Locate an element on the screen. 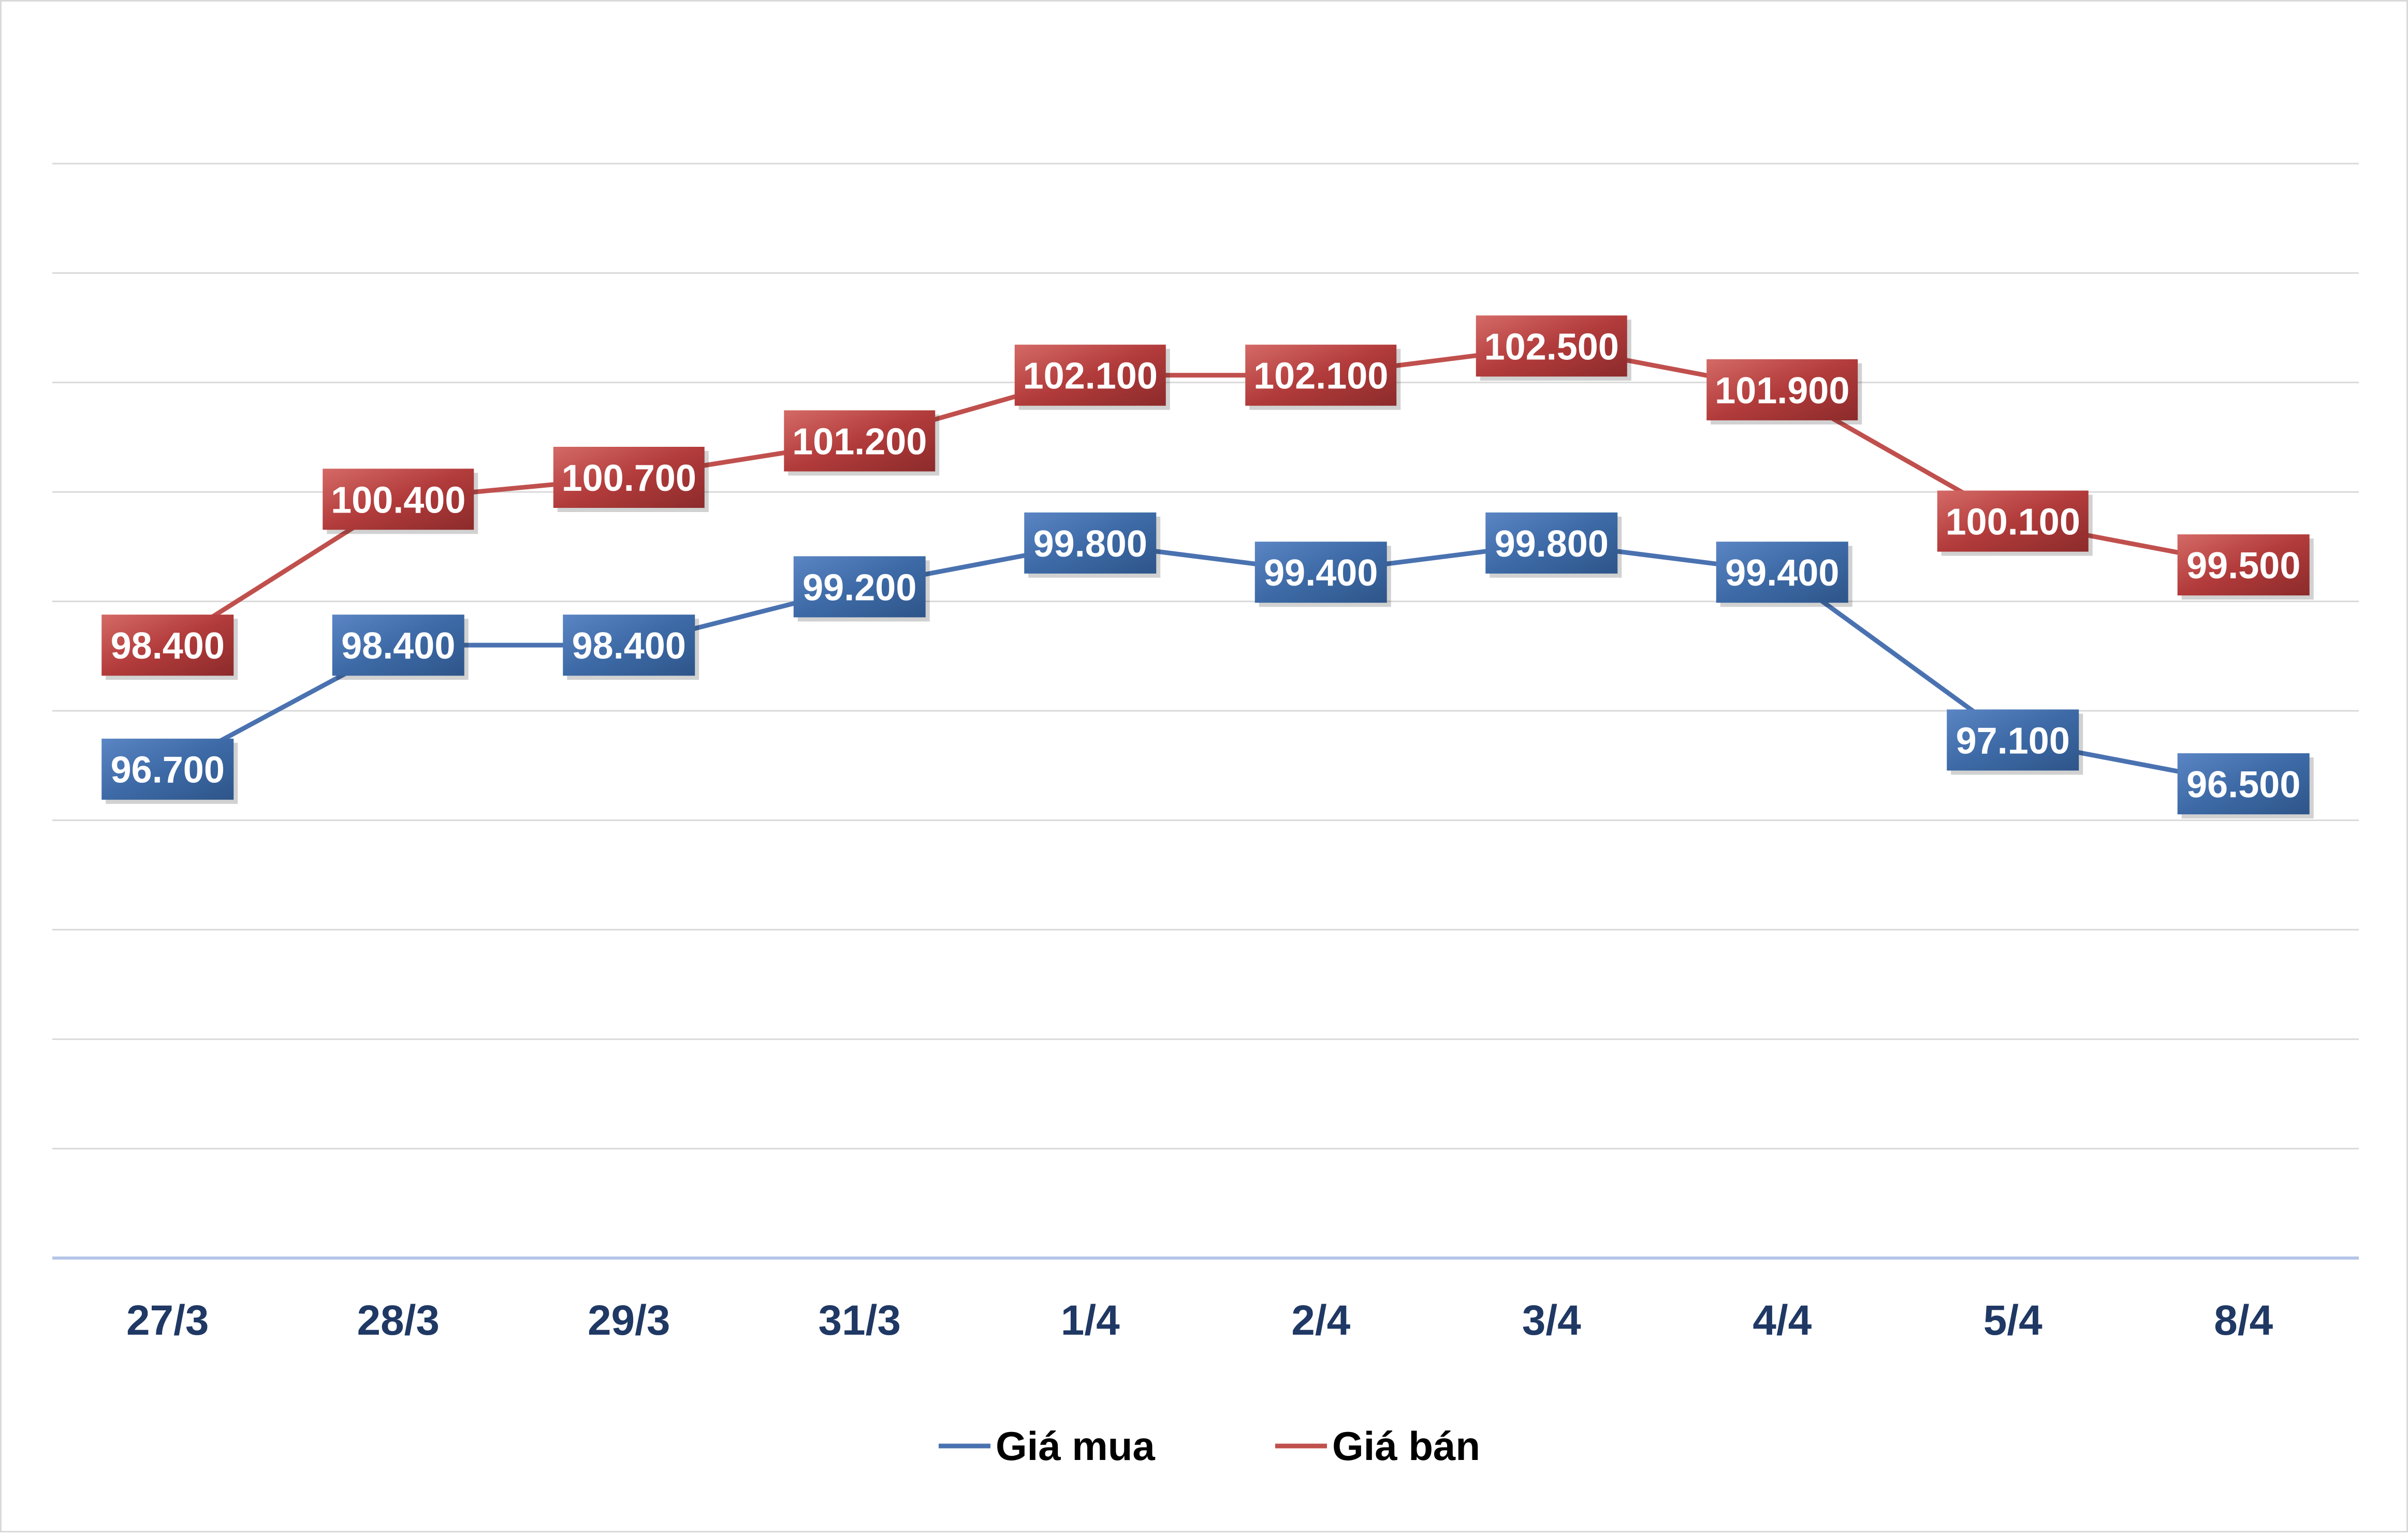 This screenshot has width=2408, height=1534. data-label: 101.900 is located at coordinates (1784, 392).